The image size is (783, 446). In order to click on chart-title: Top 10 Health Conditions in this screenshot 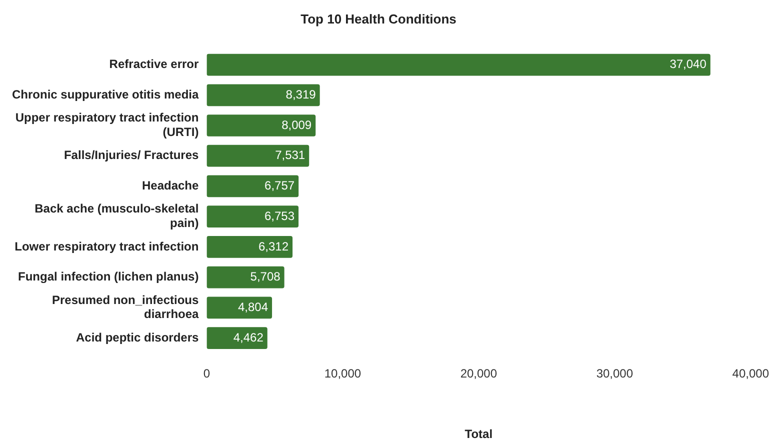, I will do `click(378, 18)`.